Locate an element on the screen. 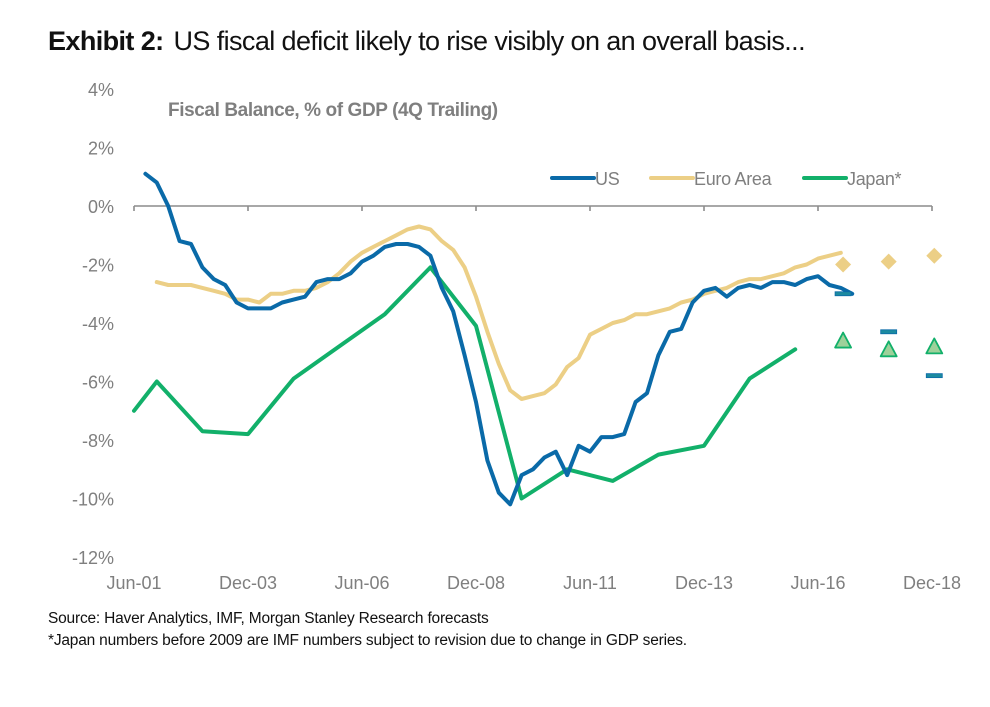 The height and width of the screenshot is (707, 990). exhibit-label: Exhibit 2: is located at coordinates (106, 41).